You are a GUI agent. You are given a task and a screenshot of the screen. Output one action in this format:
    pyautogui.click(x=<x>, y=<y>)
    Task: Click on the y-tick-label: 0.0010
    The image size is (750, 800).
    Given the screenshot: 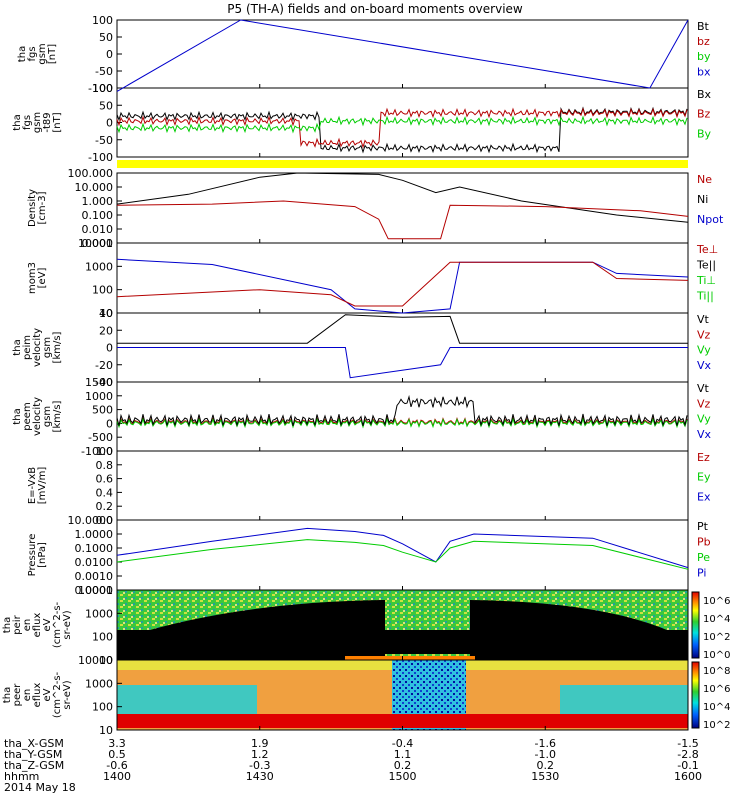 What is the action you would take?
    pyautogui.click(x=94, y=576)
    